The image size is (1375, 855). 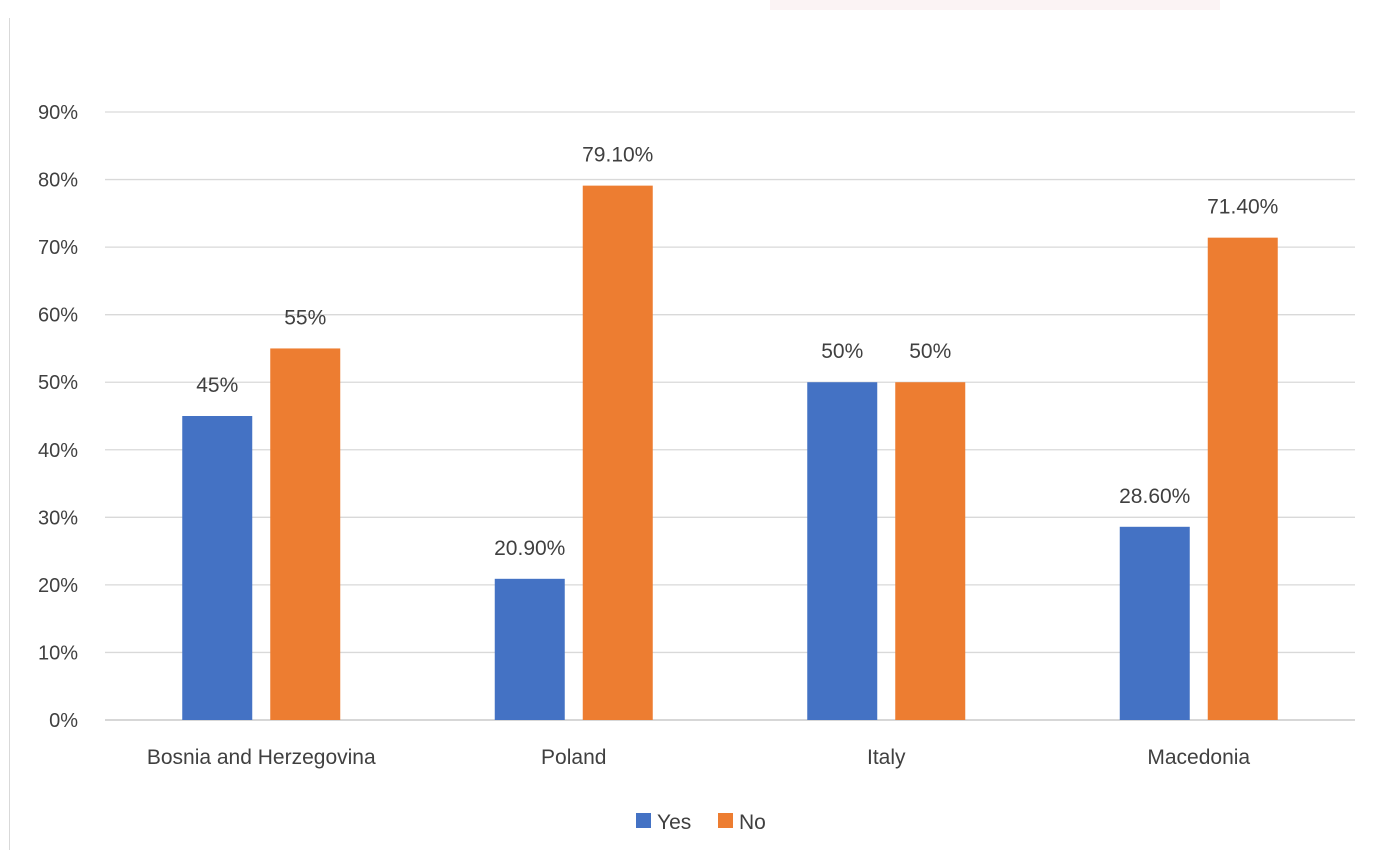 I want to click on y-tick-label: 90%, so click(x=58, y=113).